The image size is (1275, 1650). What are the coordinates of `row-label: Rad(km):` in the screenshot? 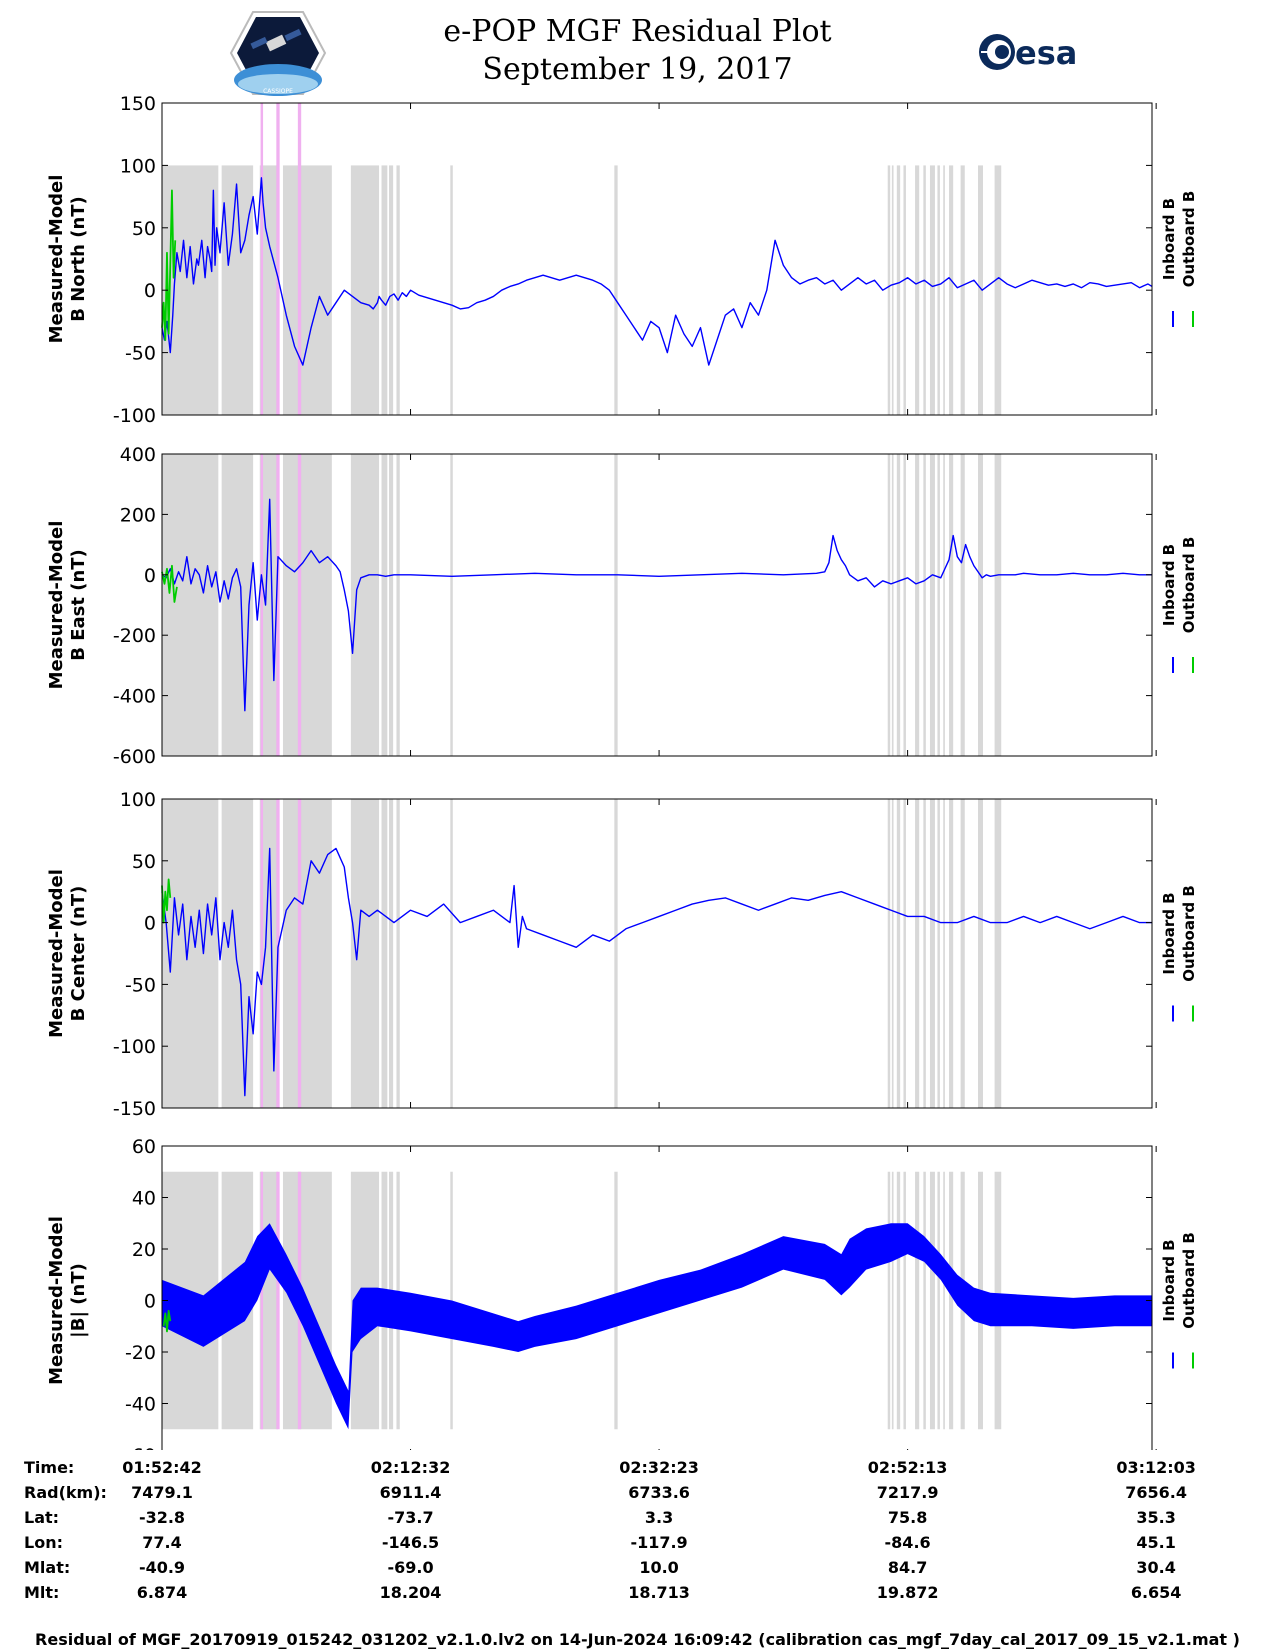 It's located at (65, 1492).